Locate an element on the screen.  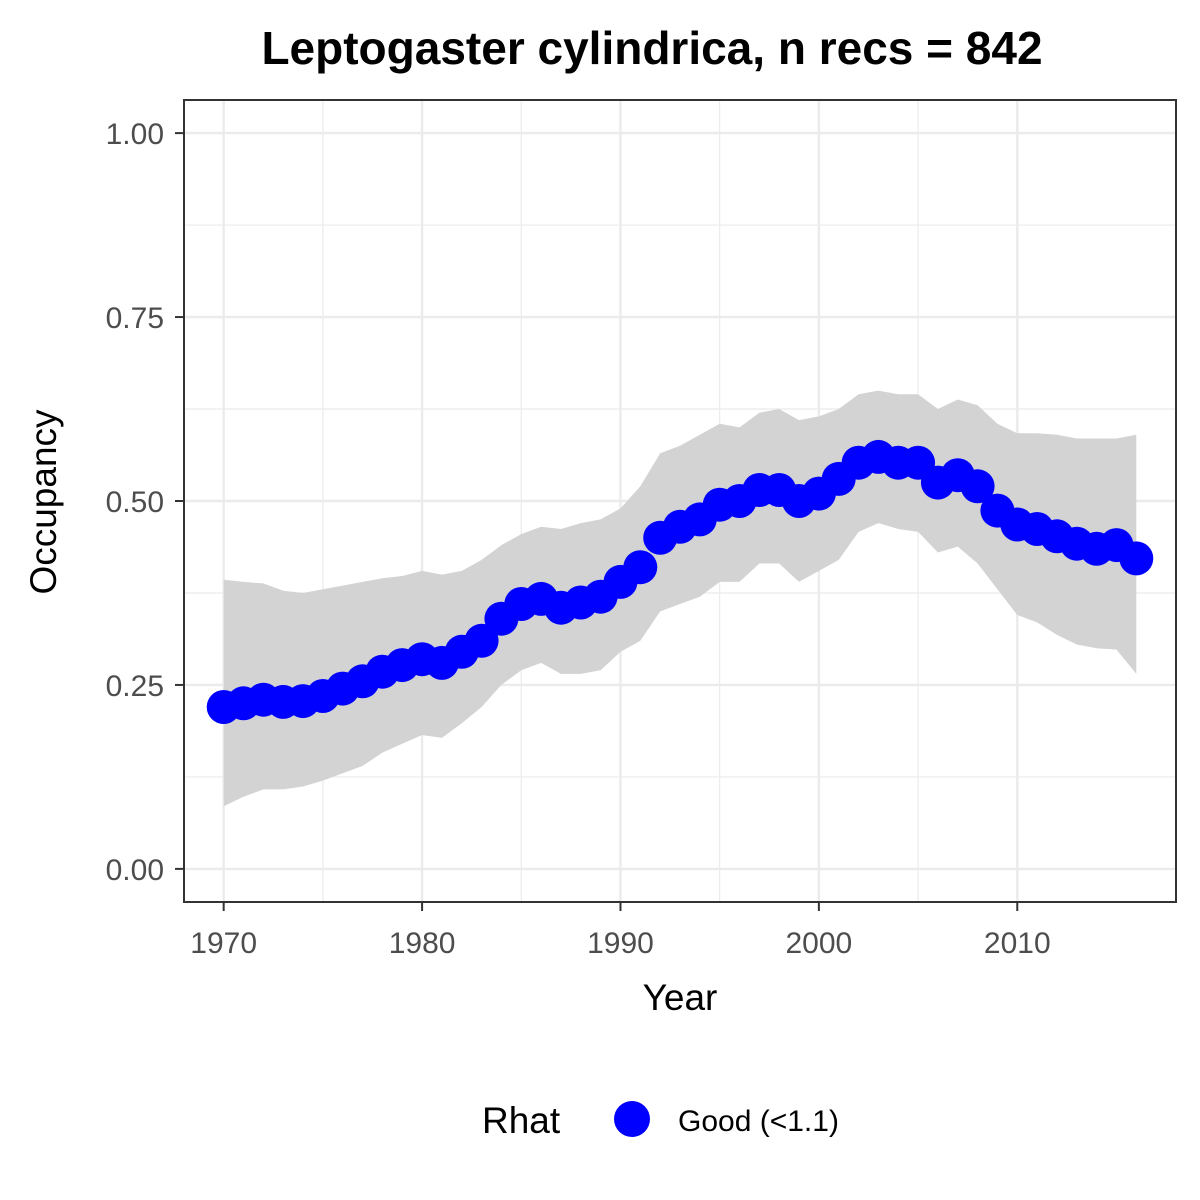
x-tick-label: 2000 is located at coordinates (819, 943).